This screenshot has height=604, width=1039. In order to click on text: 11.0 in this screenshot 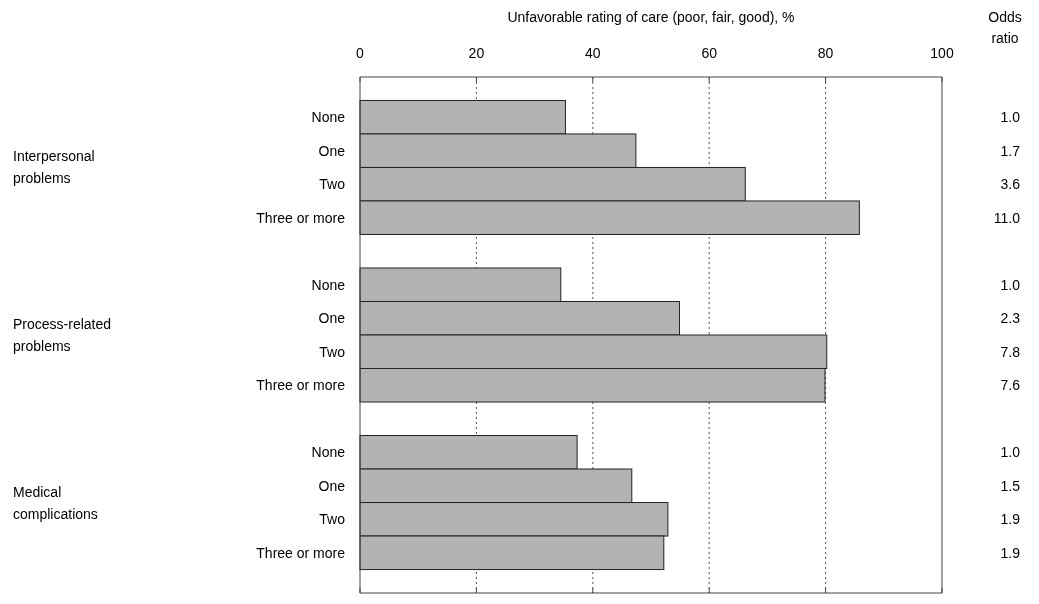, I will do `click(1007, 217)`.